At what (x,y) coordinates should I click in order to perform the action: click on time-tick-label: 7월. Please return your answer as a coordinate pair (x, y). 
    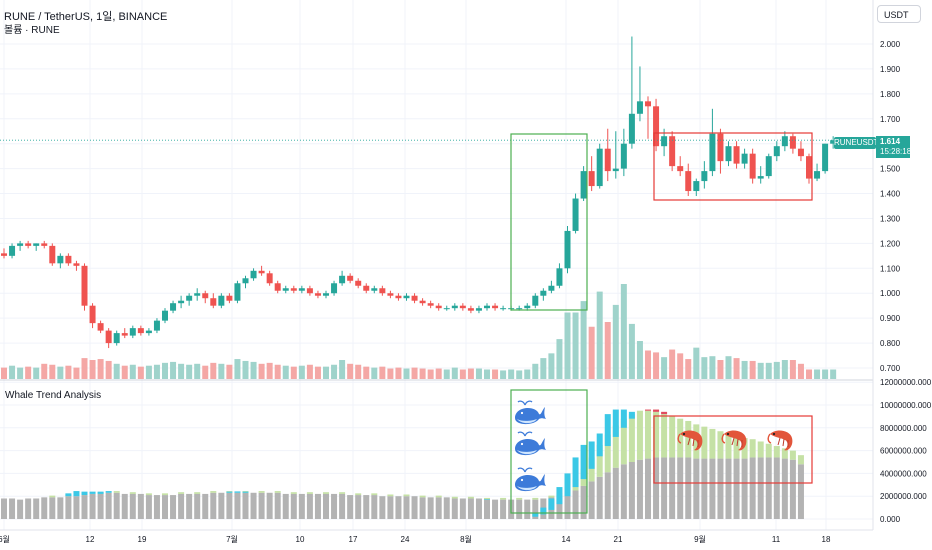
    Looking at the image, I should click on (232, 539).